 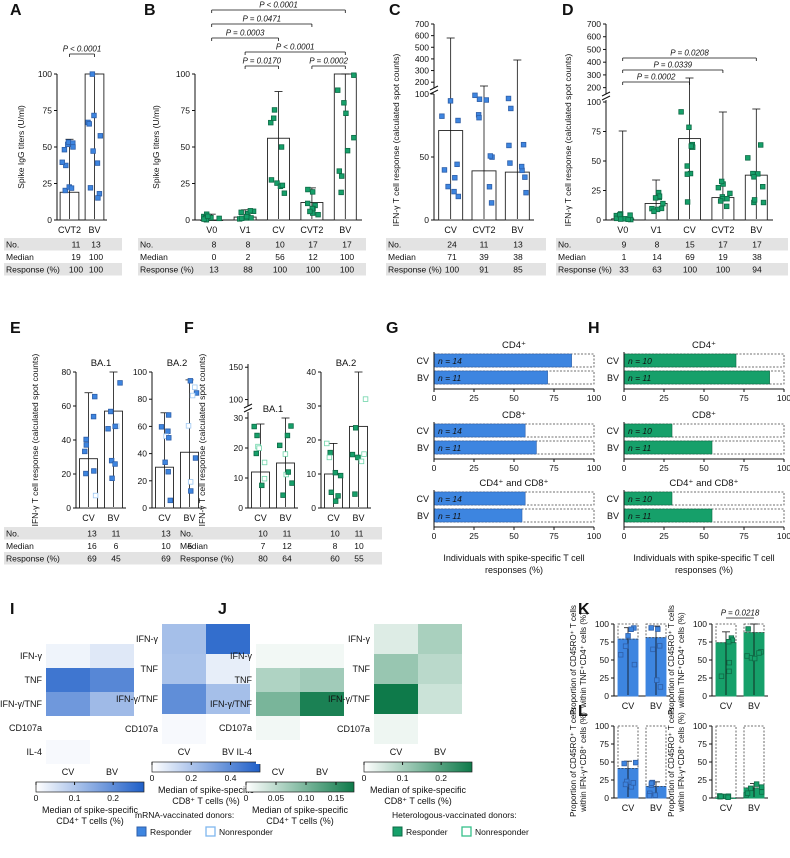 What do you see at coordinates (392, 328) in the screenshot?
I see `panel-label-G: G` at bounding box center [392, 328].